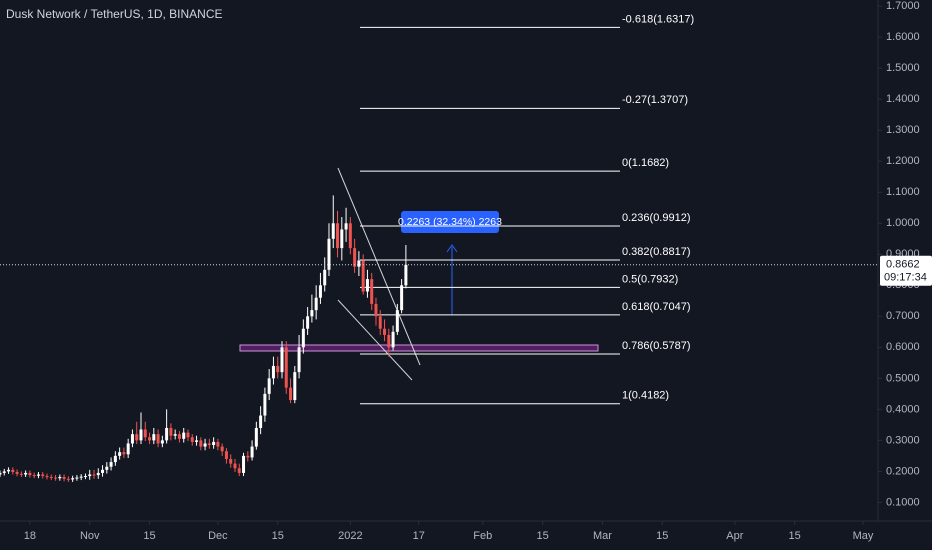 The image size is (932, 550). What do you see at coordinates (903, 6) in the screenshot?
I see `y-tick-label: 1.7000` at bounding box center [903, 6].